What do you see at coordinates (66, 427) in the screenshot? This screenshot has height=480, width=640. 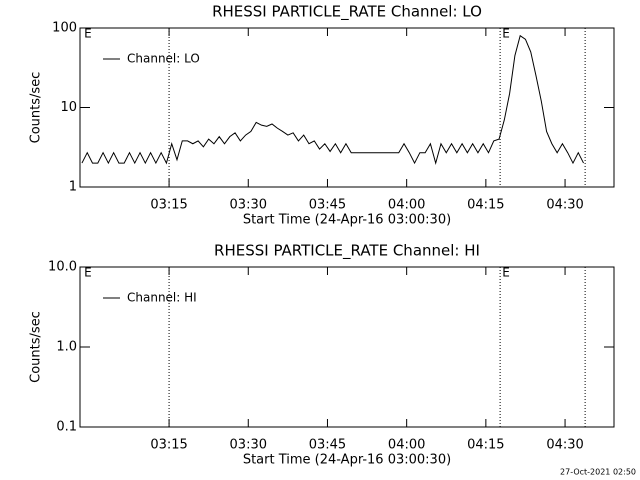 I see `y-tick-label: 0.1` at bounding box center [66, 427].